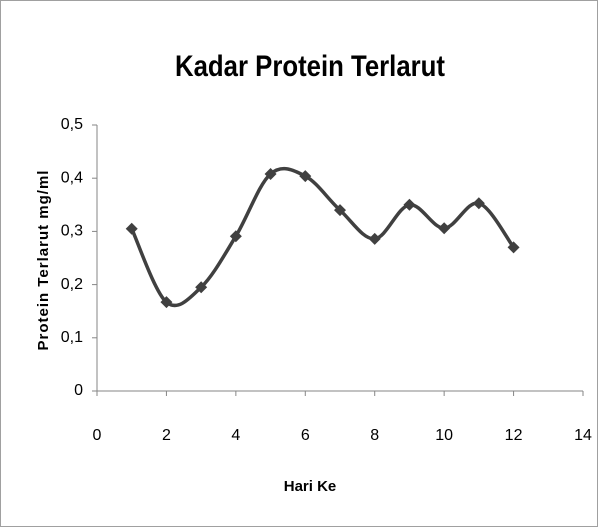 Image resolution: width=598 pixels, height=527 pixels. Describe the element at coordinates (583, 435) in the screenshot. I see `x-tick-label: 14` at that location.